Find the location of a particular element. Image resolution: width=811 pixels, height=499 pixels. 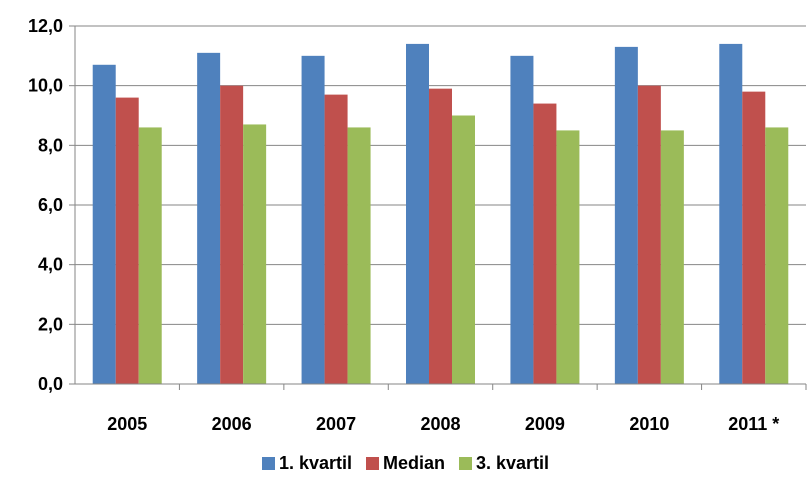

legend-item: Median is located at coordinates (405, 463).